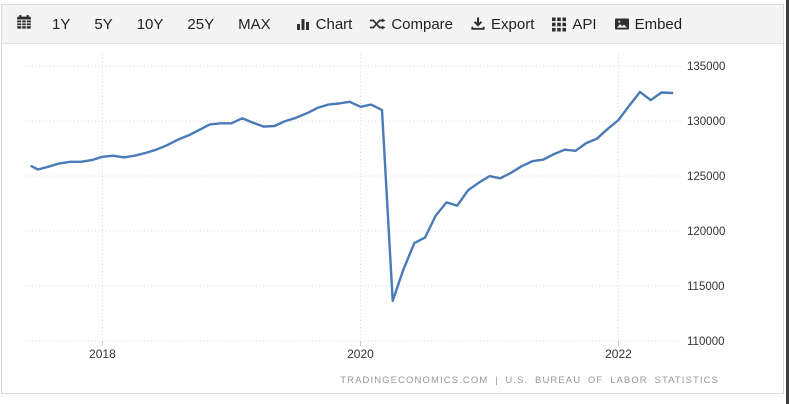 The image size is (789, 404). I want to click on svg-text: 130000, so click(706, 122).